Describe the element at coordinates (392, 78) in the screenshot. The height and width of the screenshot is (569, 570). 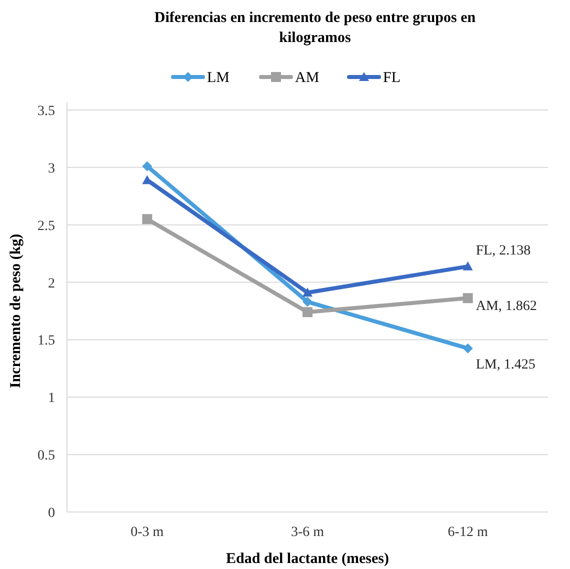
I see `legend-label: FL` at that location.